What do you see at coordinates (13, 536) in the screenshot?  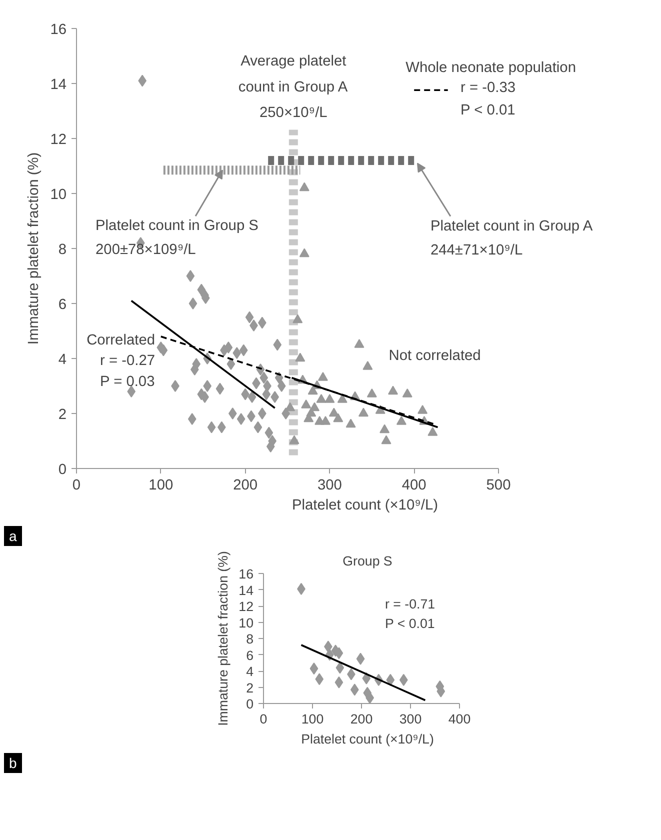 I see `text: a` at bounding box center [13, 536].